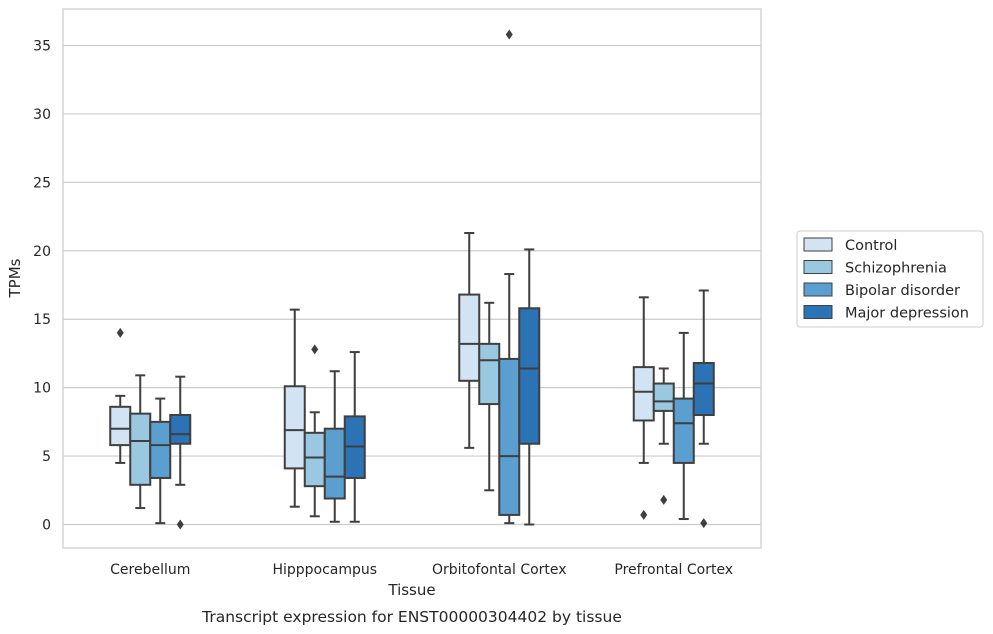 Image resolution: width=993 pixels, height=634 pixels. I want to click on legend-label: Schizophrenia, so click(896, 269).